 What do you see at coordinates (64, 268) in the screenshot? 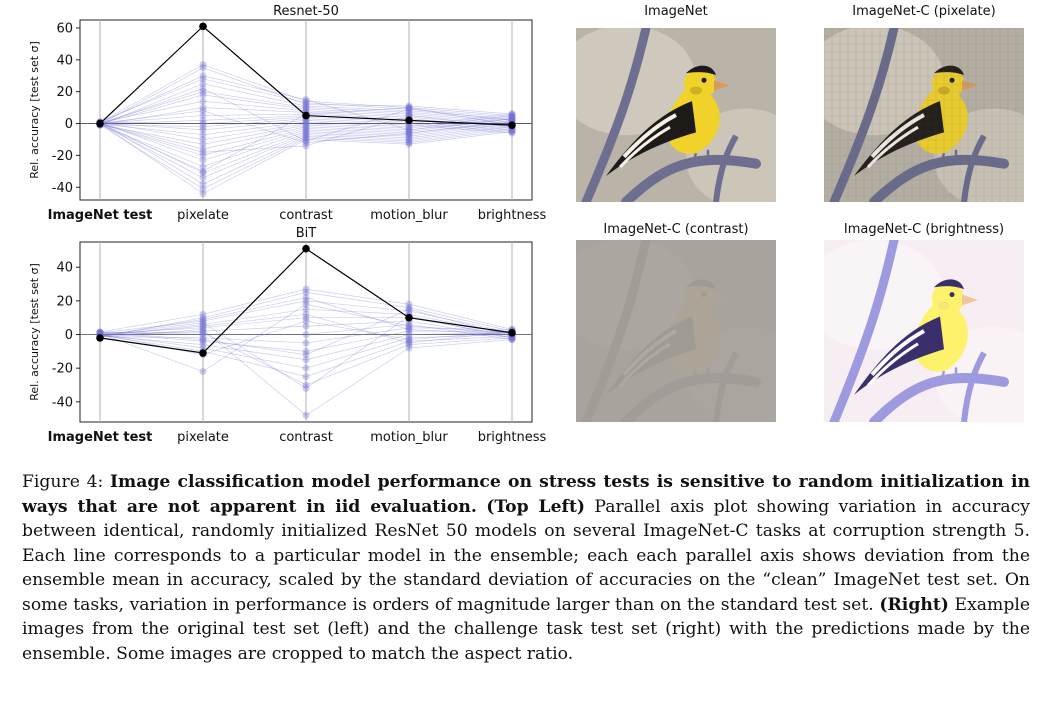
I see `ytick-label: 40` at bounding box center [64, 268].